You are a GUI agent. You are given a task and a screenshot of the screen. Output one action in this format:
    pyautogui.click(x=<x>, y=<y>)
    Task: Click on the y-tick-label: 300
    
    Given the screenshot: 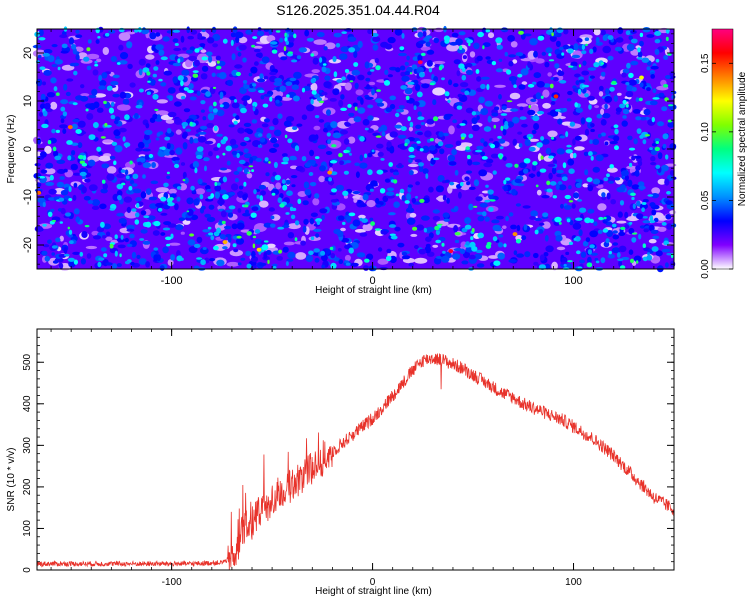 What is the action you would take?
    pyautogui.click(x=27, y=445)
    